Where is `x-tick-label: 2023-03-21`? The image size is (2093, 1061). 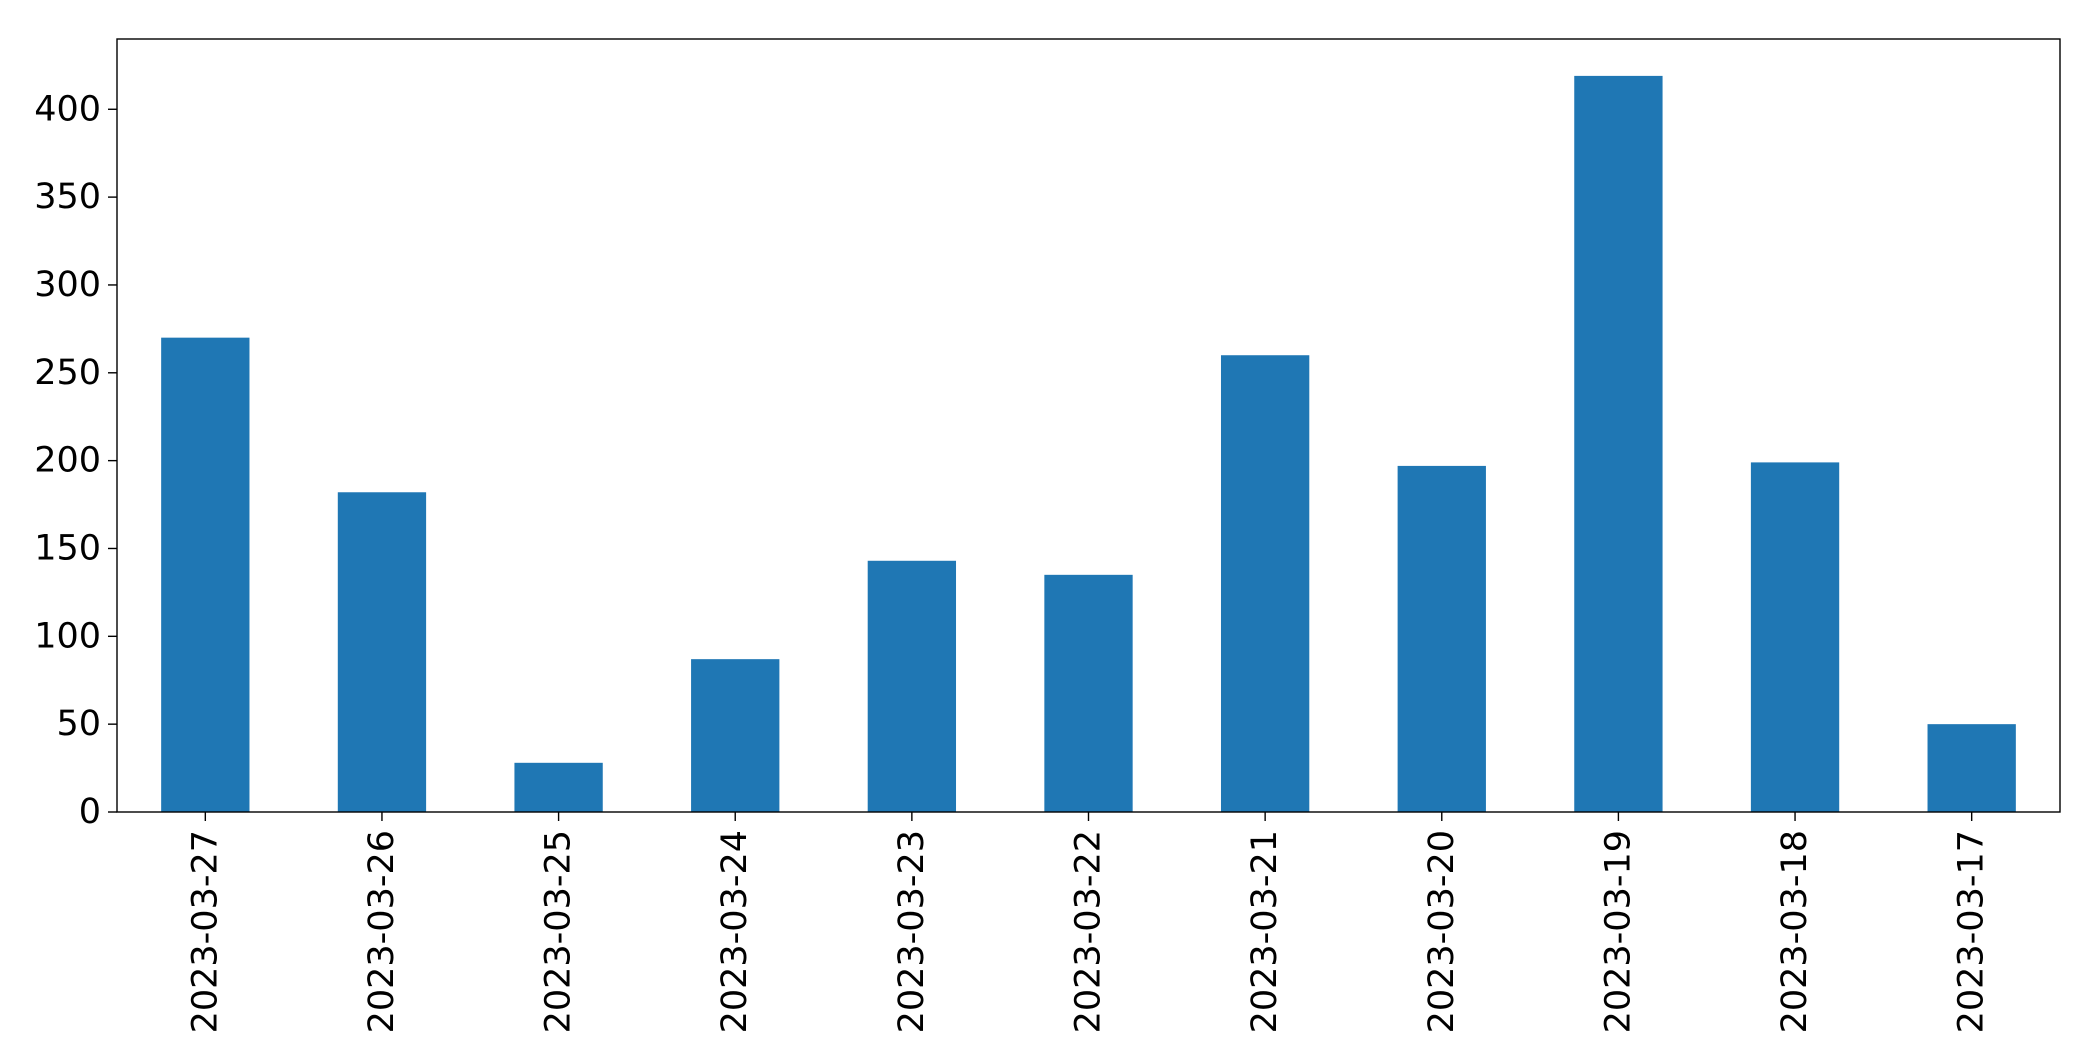 x-tick-label: 2023-03-21 is located at coordinates (1265, 931).